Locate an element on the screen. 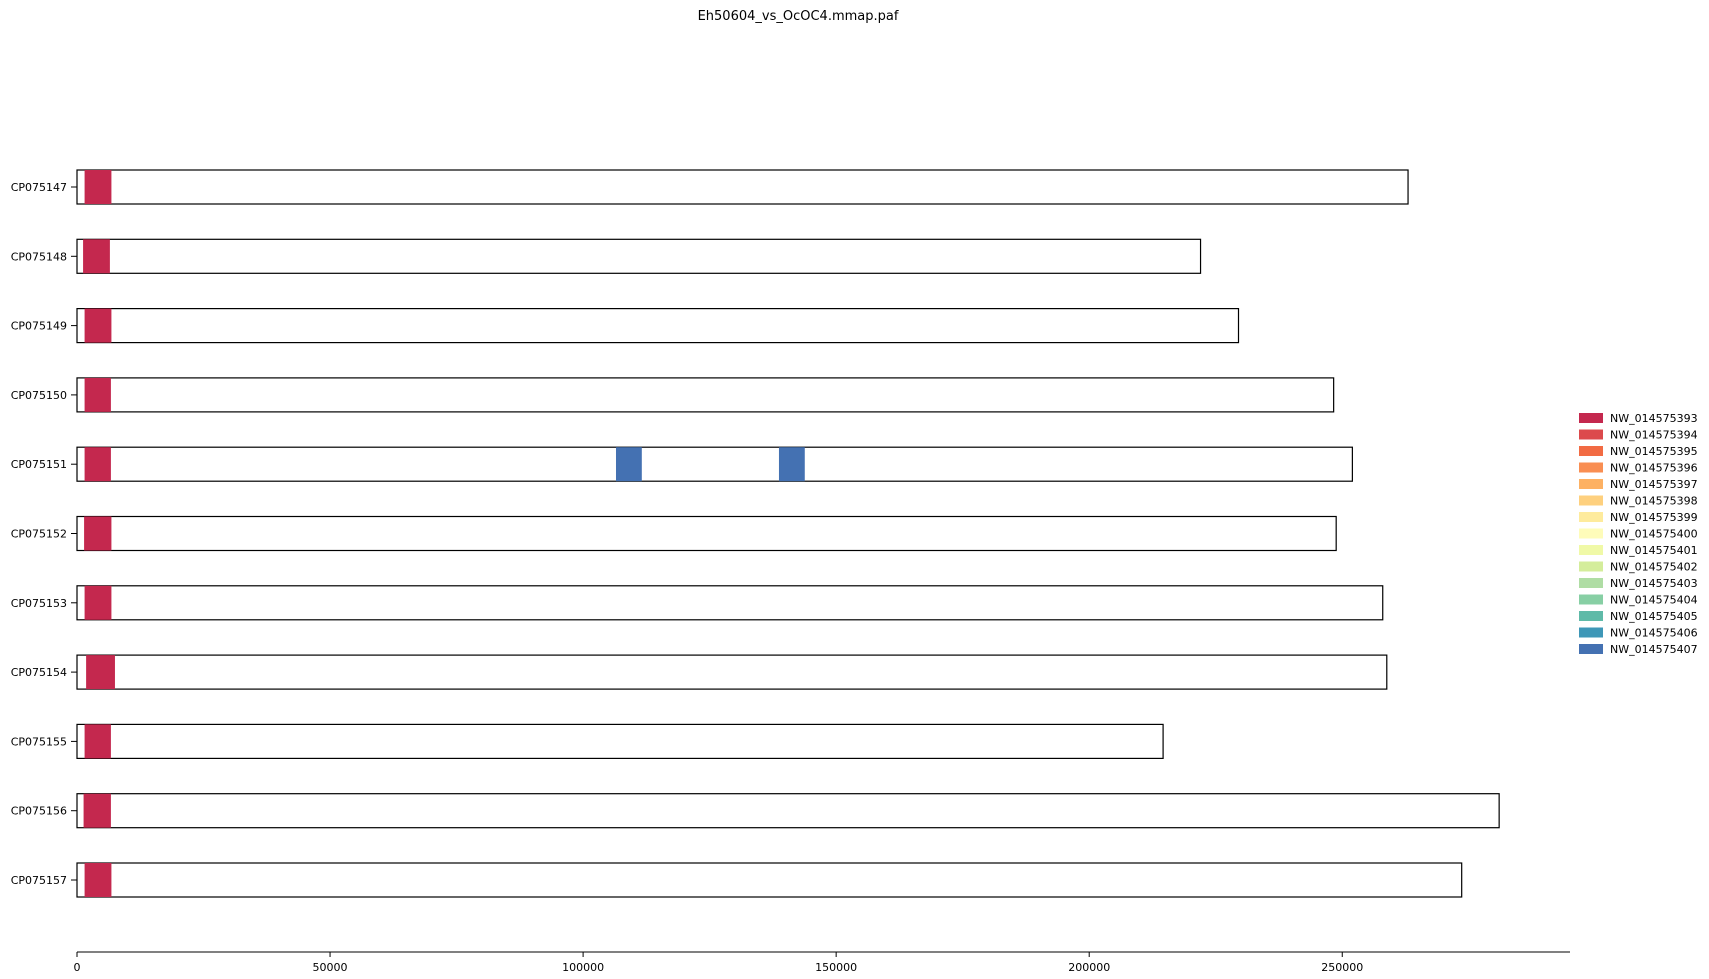 This screenshot has height=979, width=1709. legend-label: NW_014575402 is located at coordinates (1654, 567).